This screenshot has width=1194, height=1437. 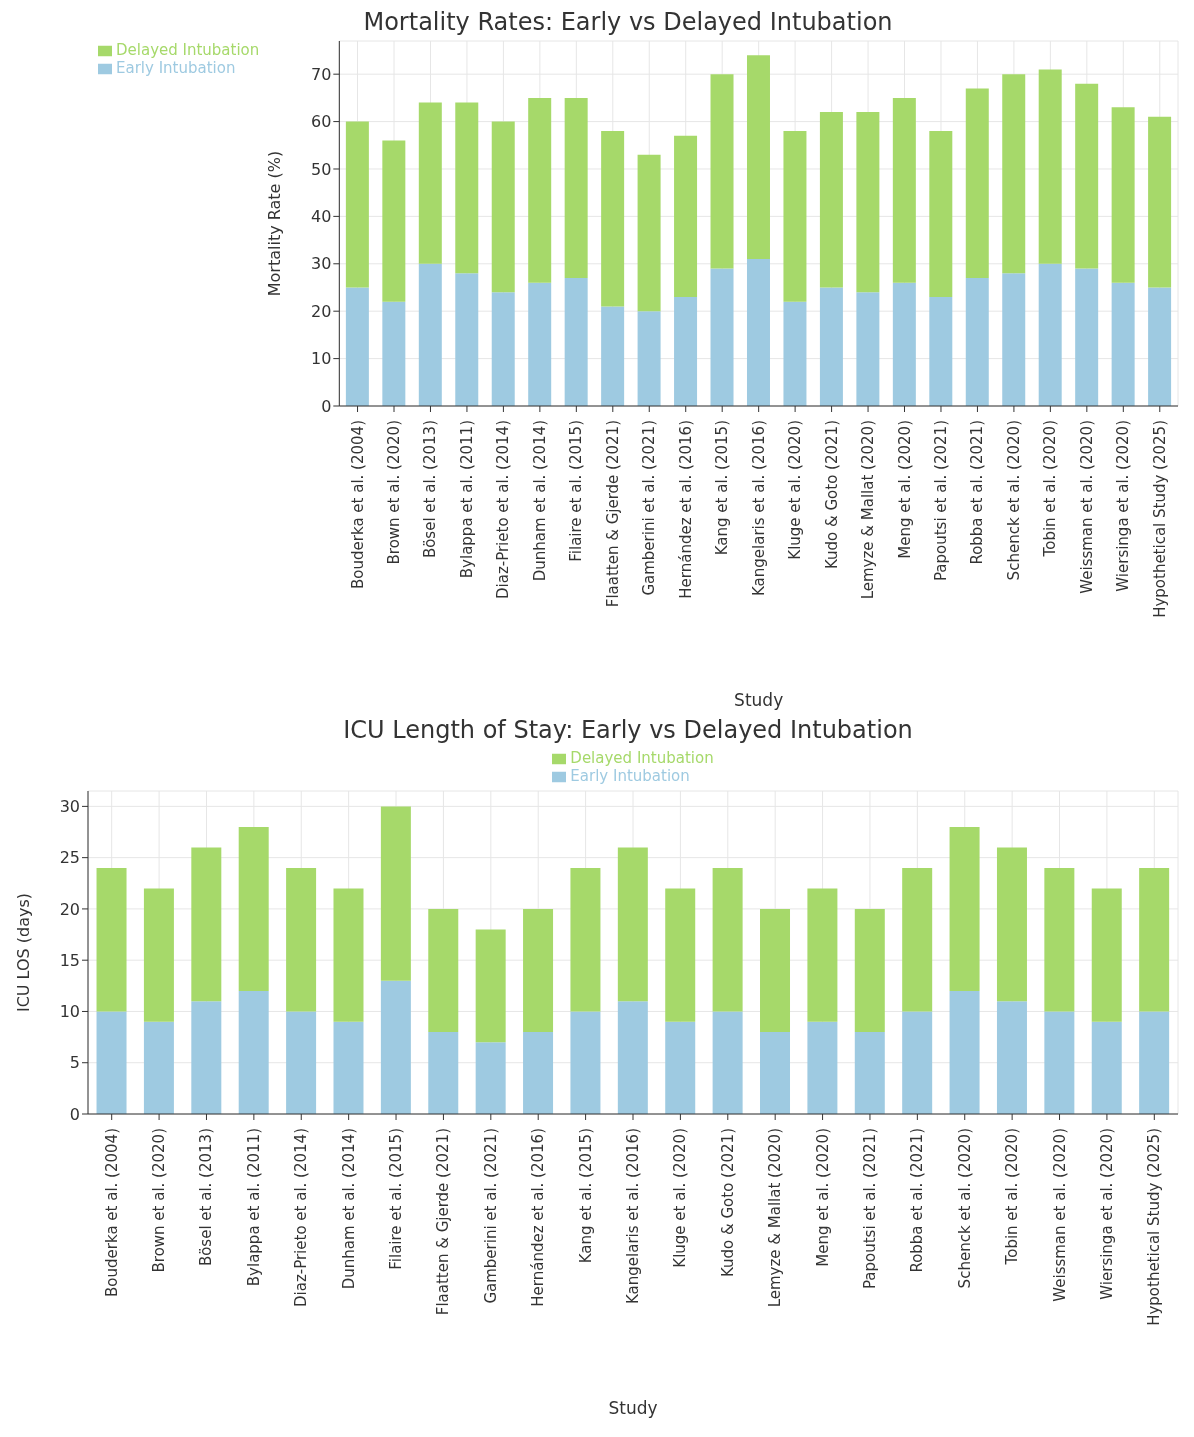 What do you see at coordinates (69, 909) in the screenshot?
I see `y-tick-label: 20` at bounding box center [69, 909].